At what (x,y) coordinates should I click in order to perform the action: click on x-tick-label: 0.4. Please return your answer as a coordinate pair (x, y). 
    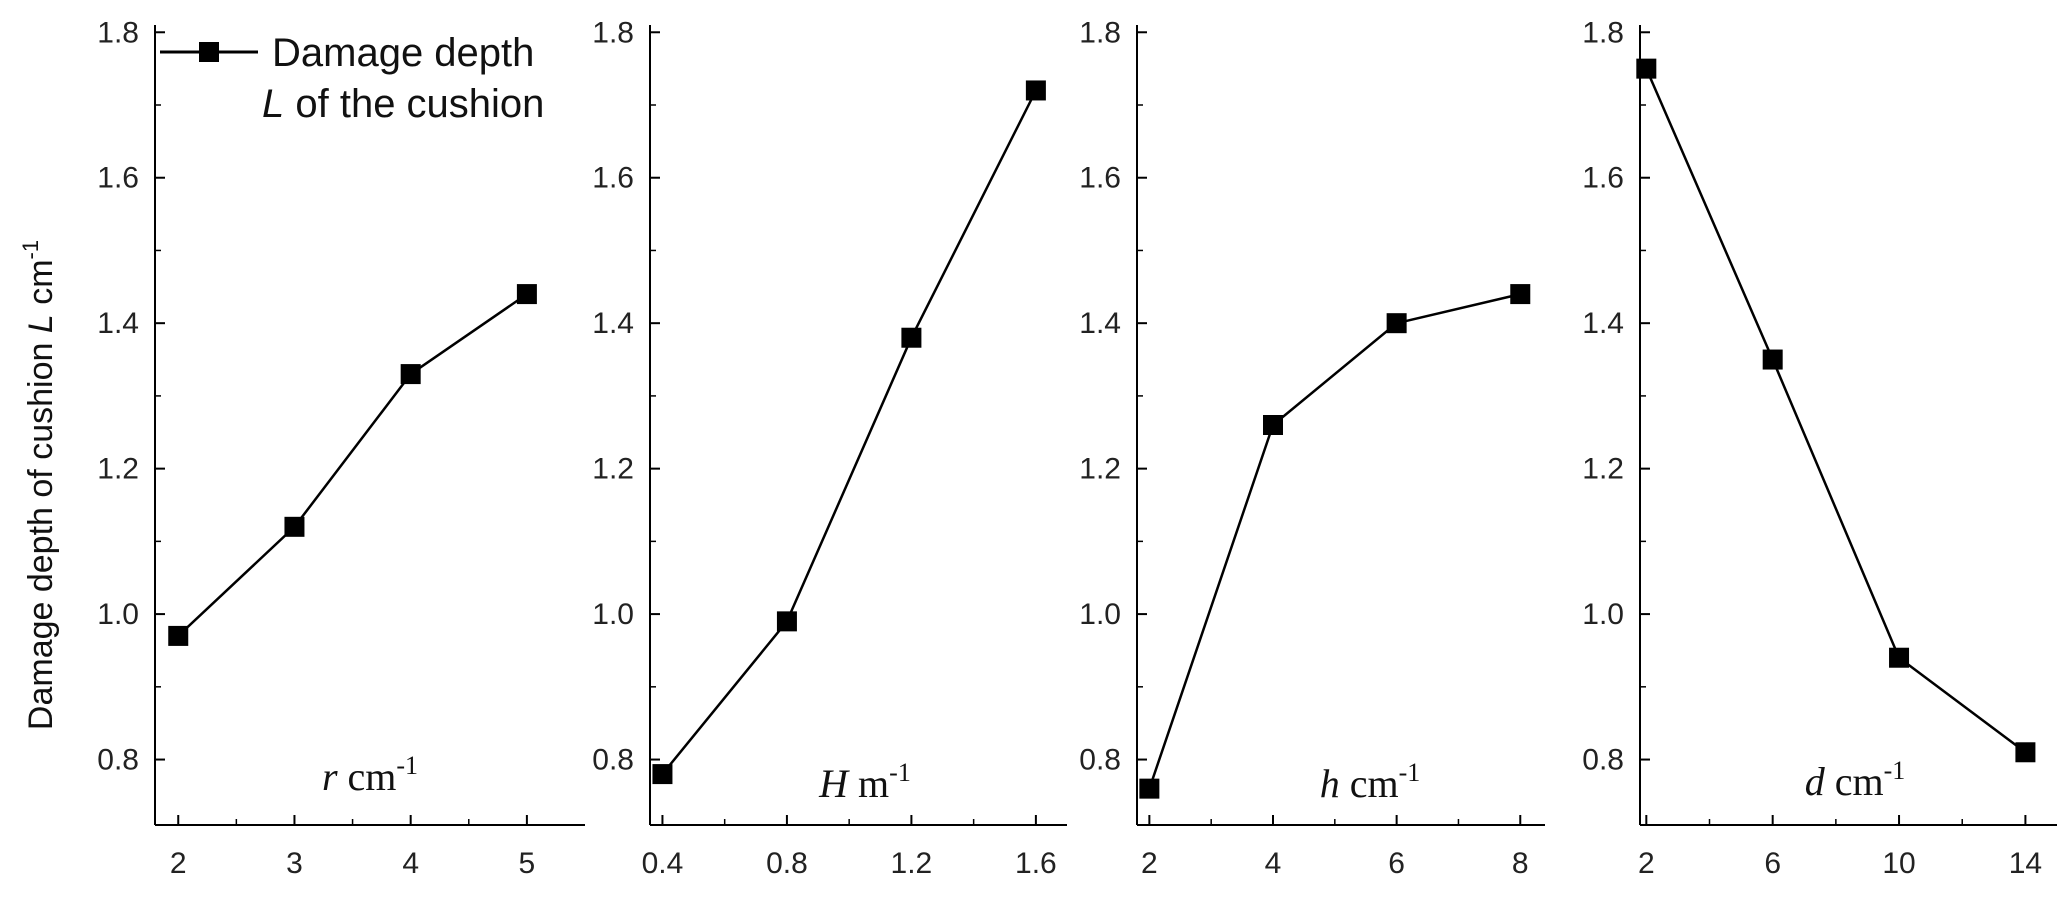
    Looking at the image, I should click on (663, 863).